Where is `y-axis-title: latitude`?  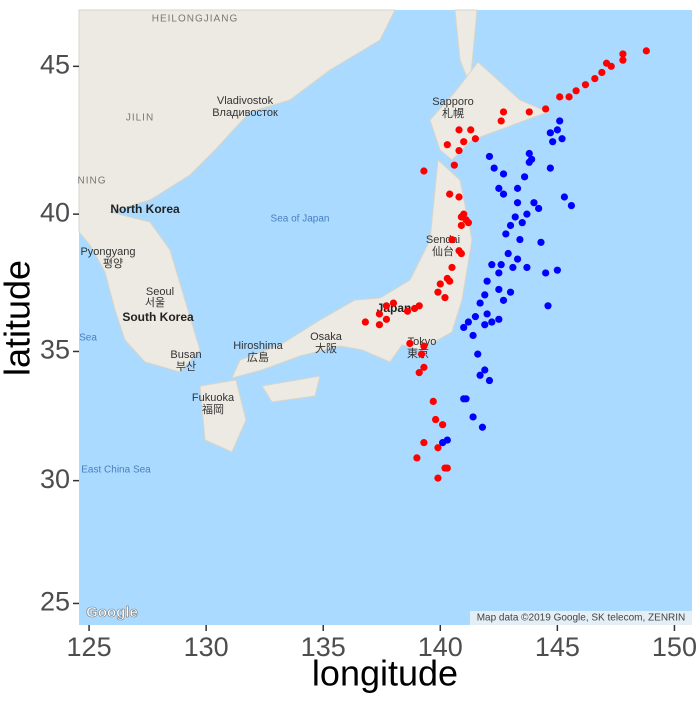
y-axis-title: latitude is located at coordinates (19, 318).